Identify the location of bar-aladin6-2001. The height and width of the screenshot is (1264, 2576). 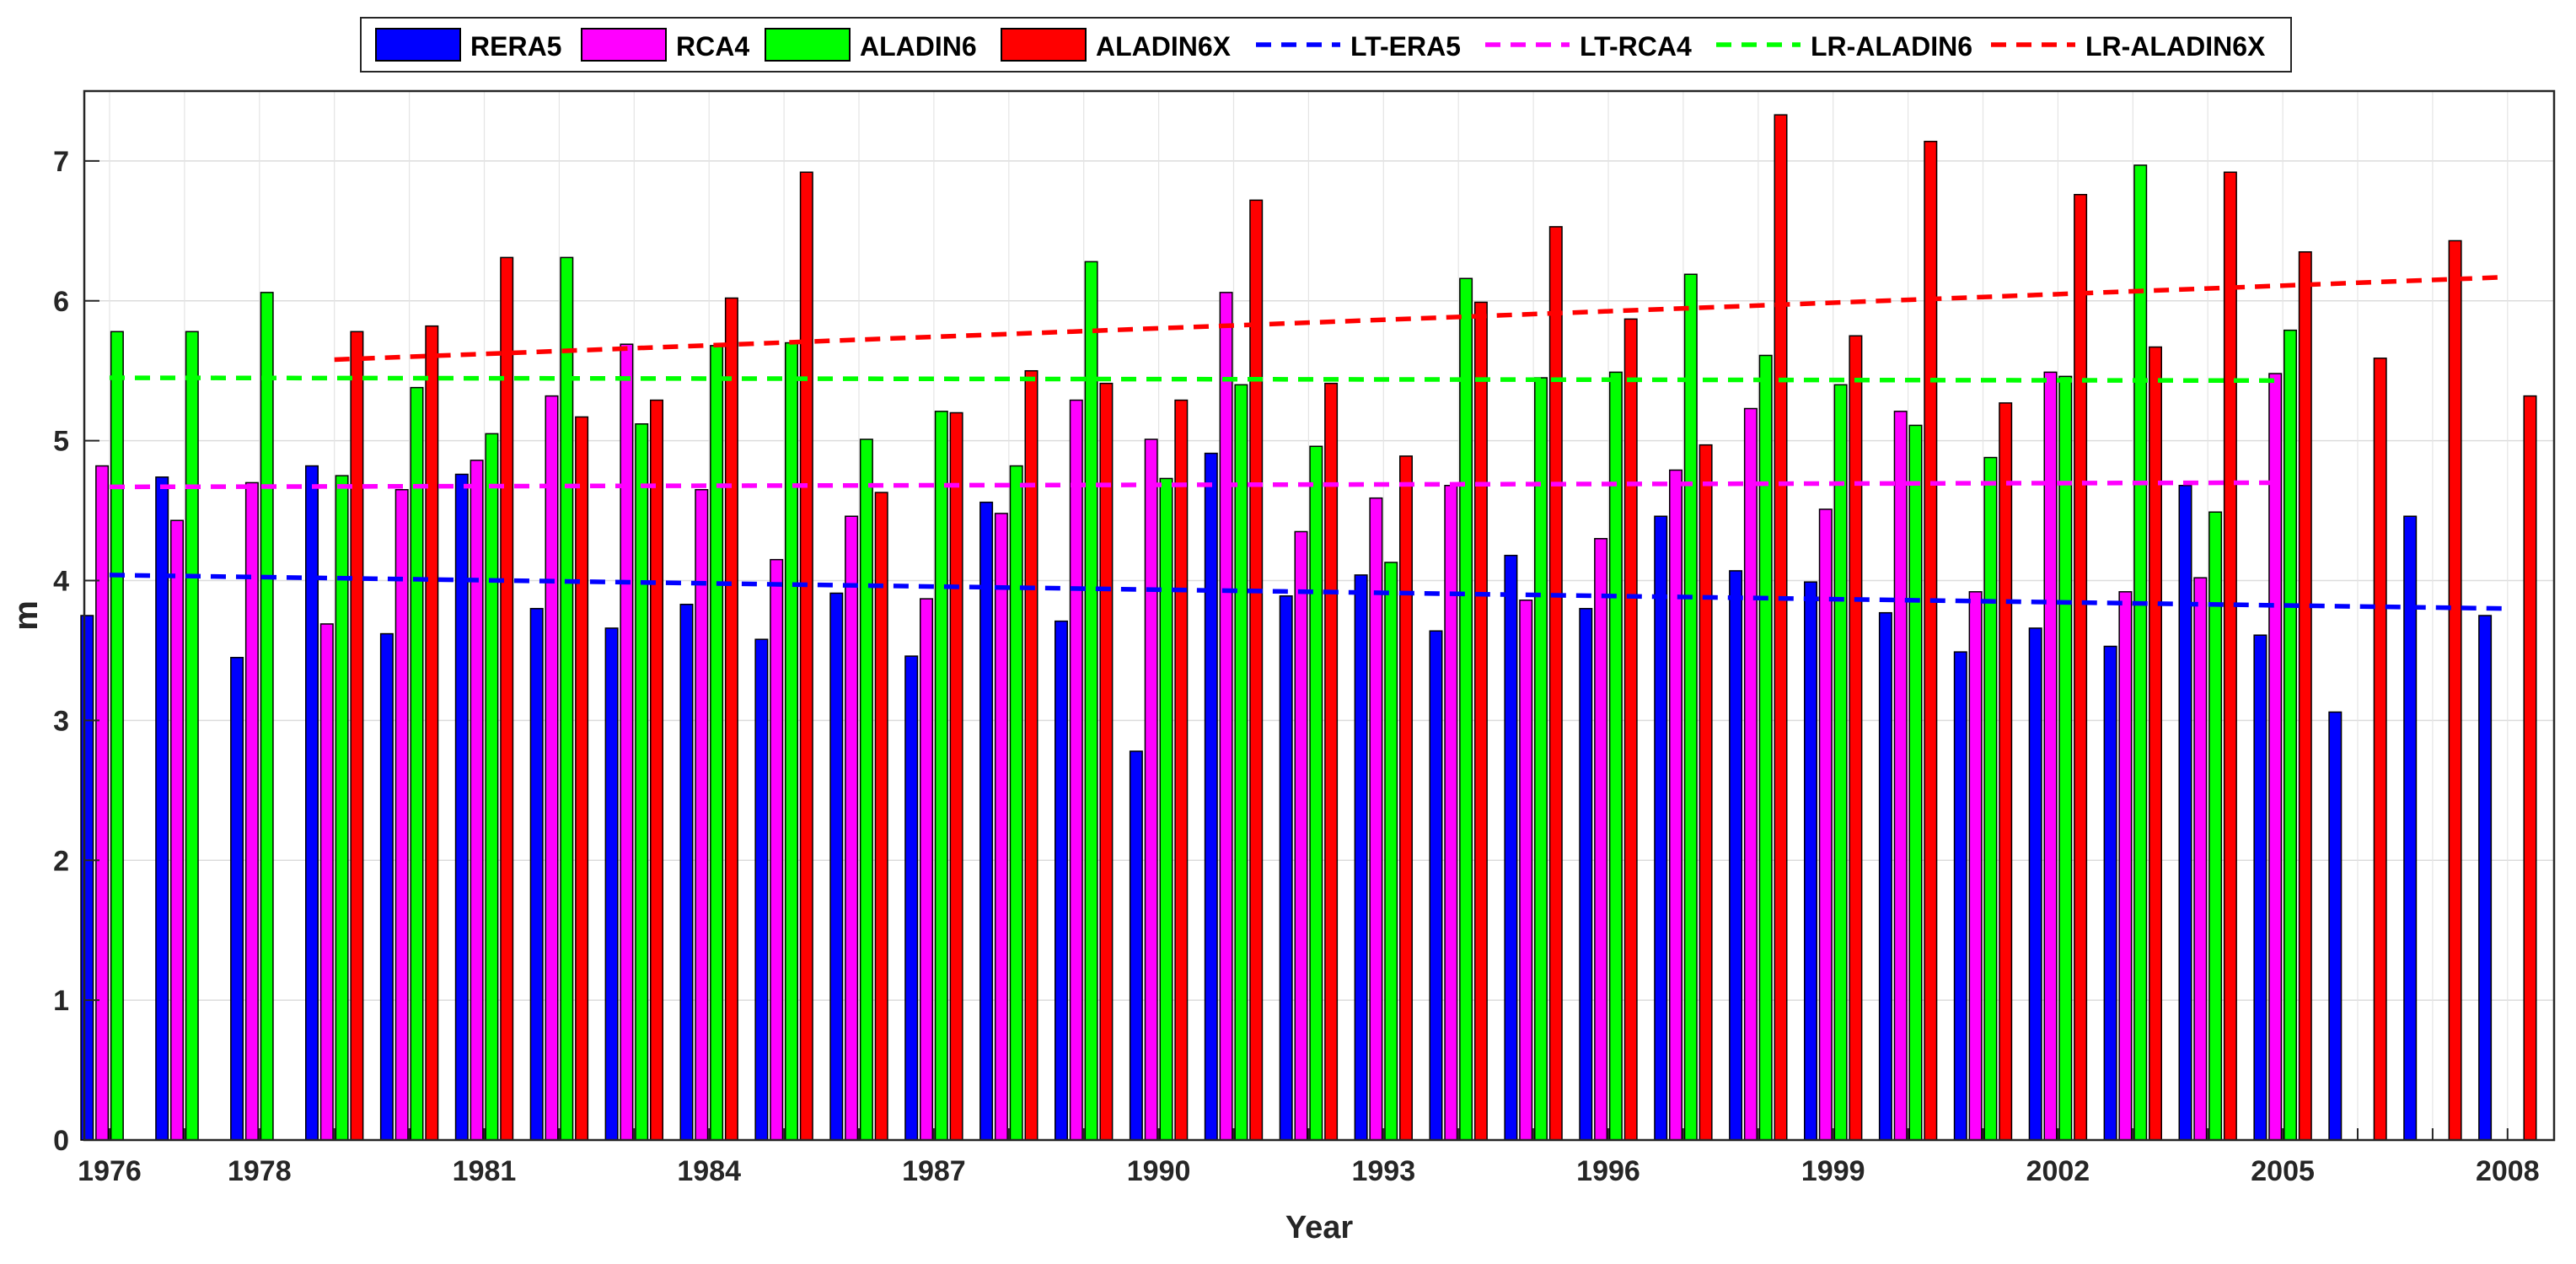
(1990, 798).